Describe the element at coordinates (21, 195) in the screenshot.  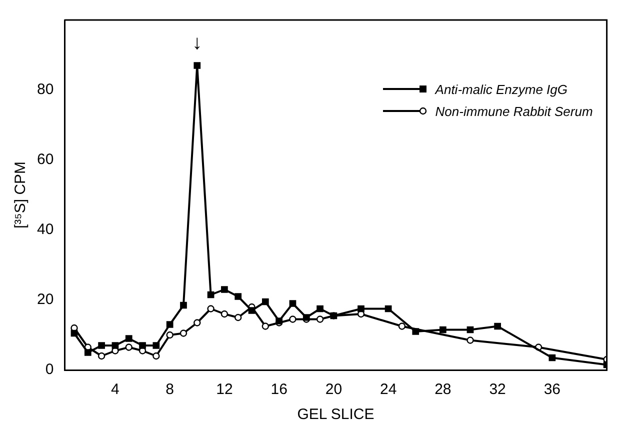
I see `y-axis-title: [³⁵S] CPM` at that location.